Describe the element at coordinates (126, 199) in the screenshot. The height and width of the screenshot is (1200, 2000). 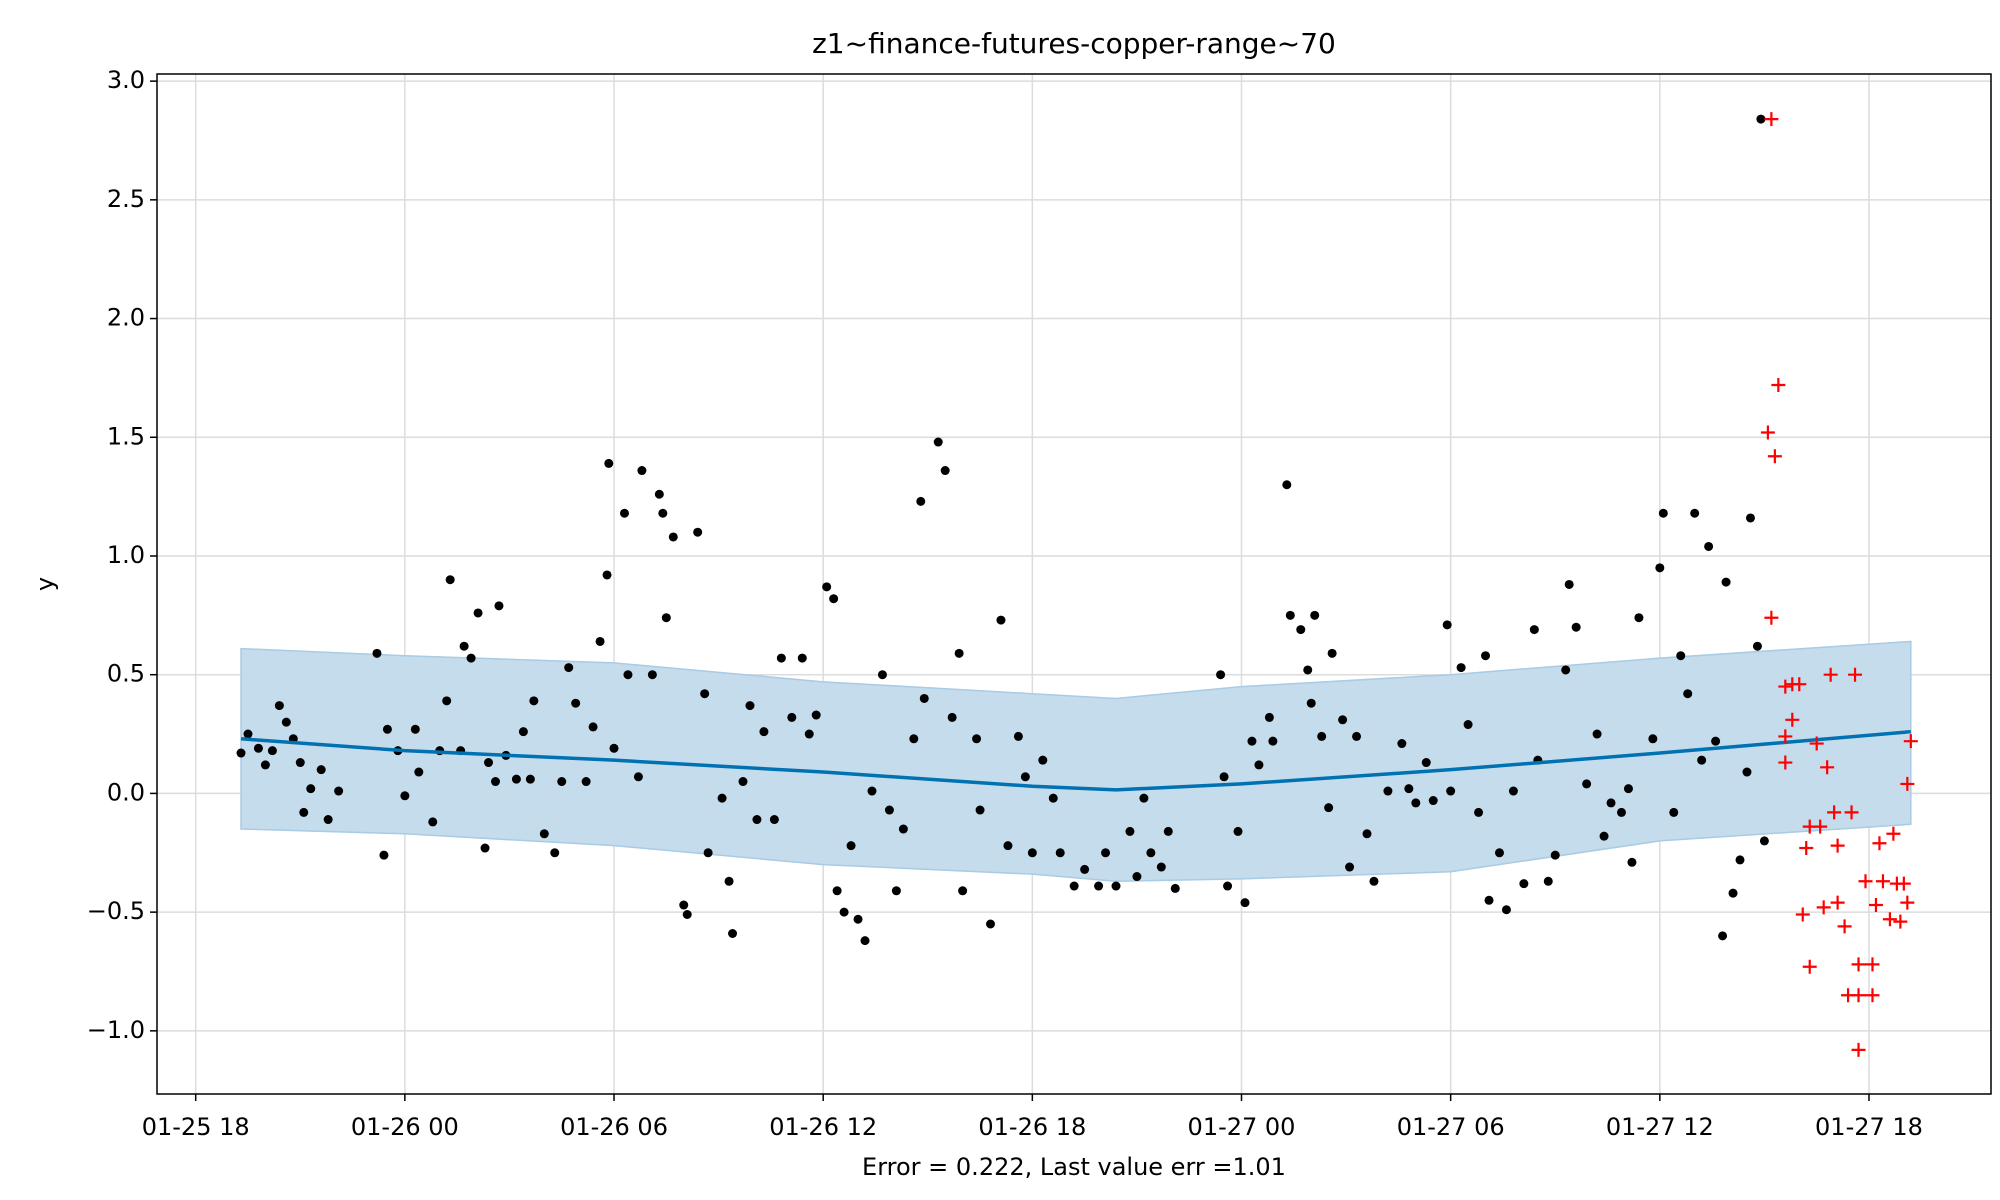
I see `y-tick-label: 2.5` at that location.